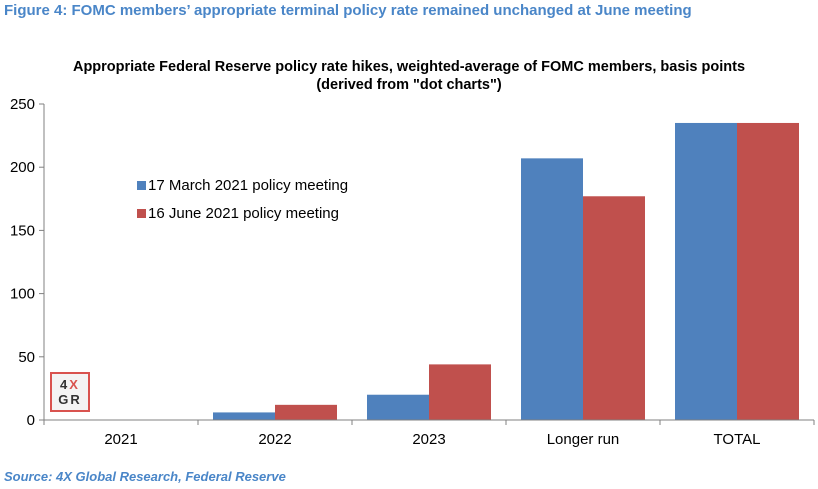 Image resolution: width=818 pixels, height=489 pixels. What do you see at coordinates (65, 384) in the screenshot?
I see `logo-char: 4` at bounding box center [65, 384].